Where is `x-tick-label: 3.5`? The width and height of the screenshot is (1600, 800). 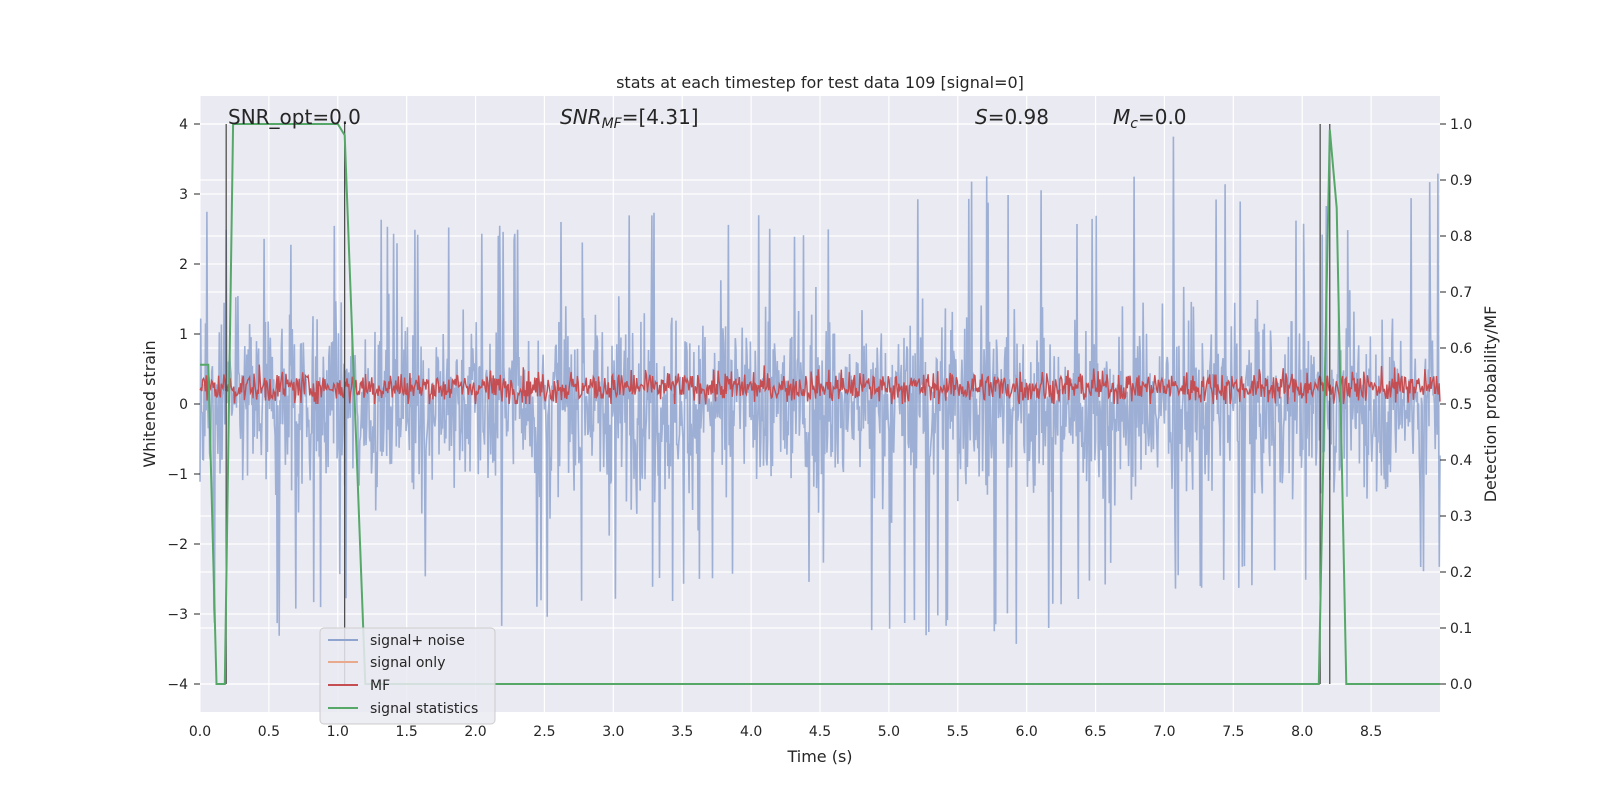
x-tick-label: 3.5 is located at coordinates (682, 732).